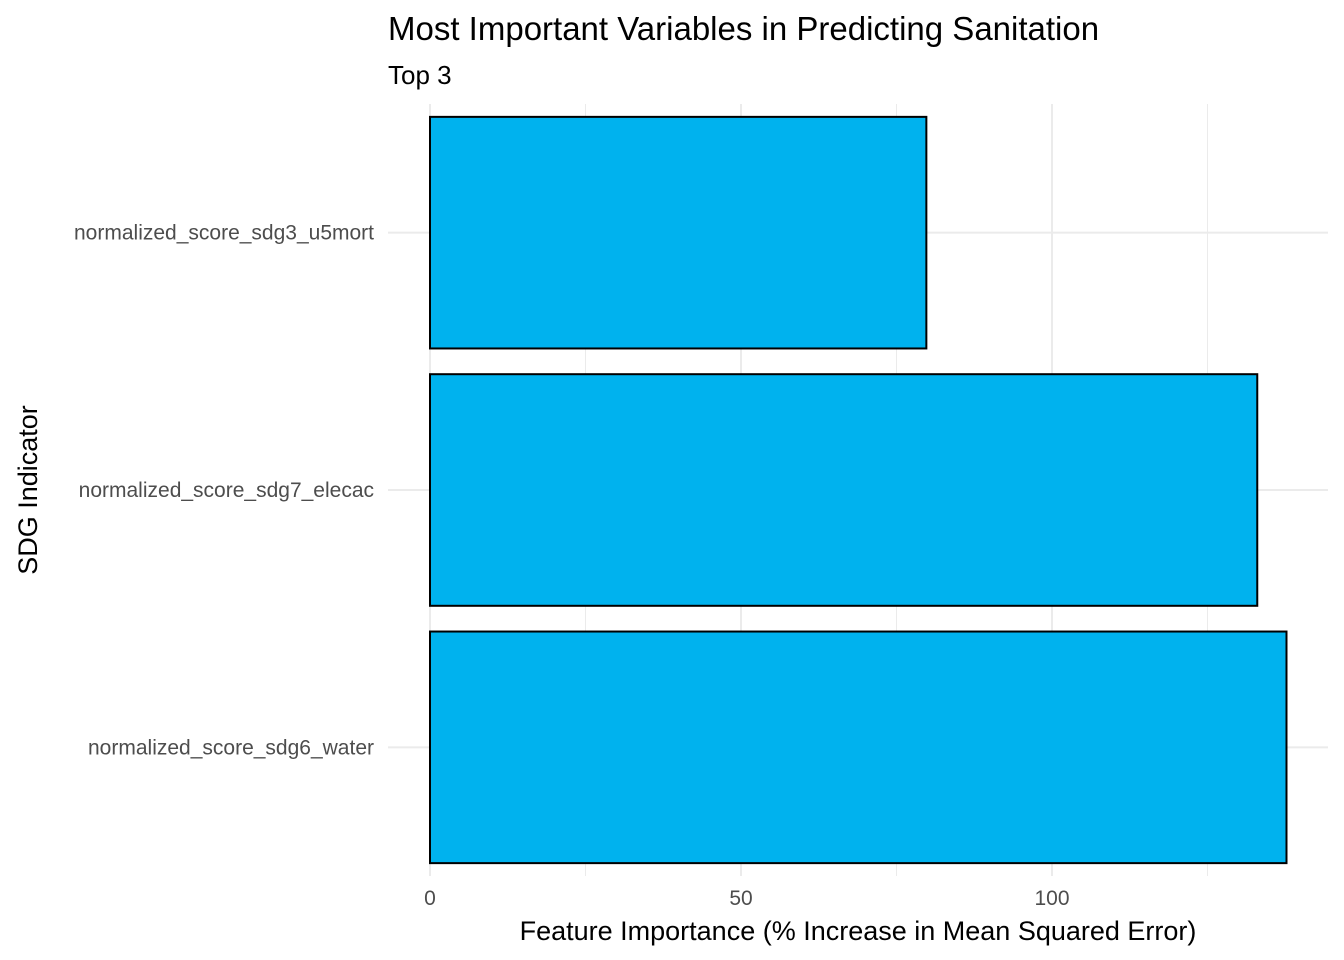 Image resolution: width=1344 pixels, height=960 pixels. What do you see at coordinates (740, 898) in the screenshot?
I see `x-tick-label: 50` at bounding box center [740, 898].